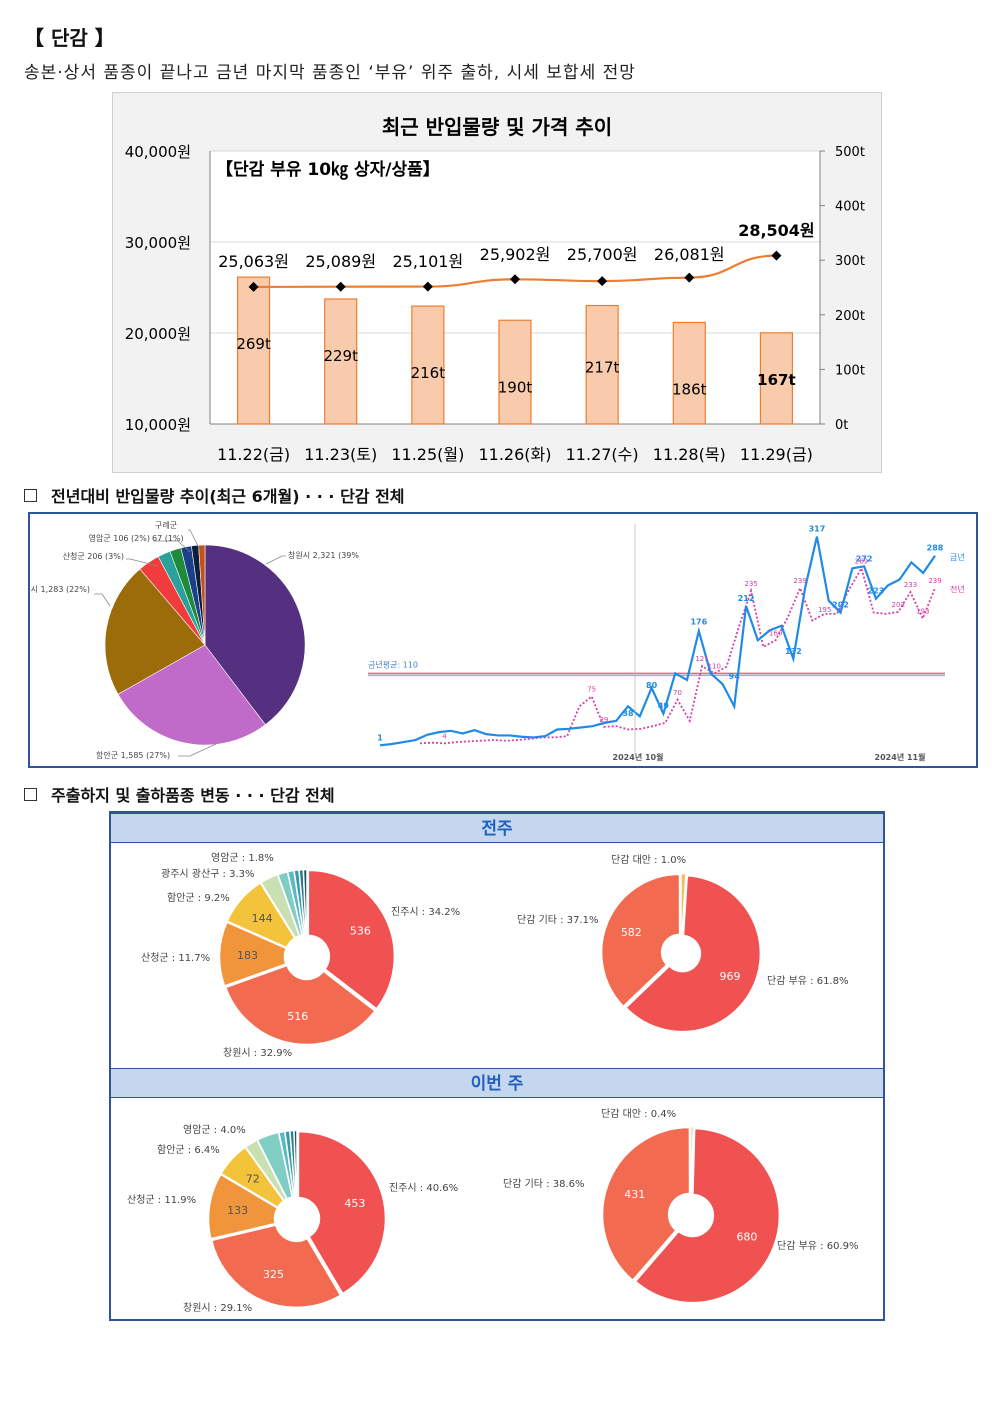  I want to click on pie-slice-label: 진주시 1,283 (22%), so click(60, 589).